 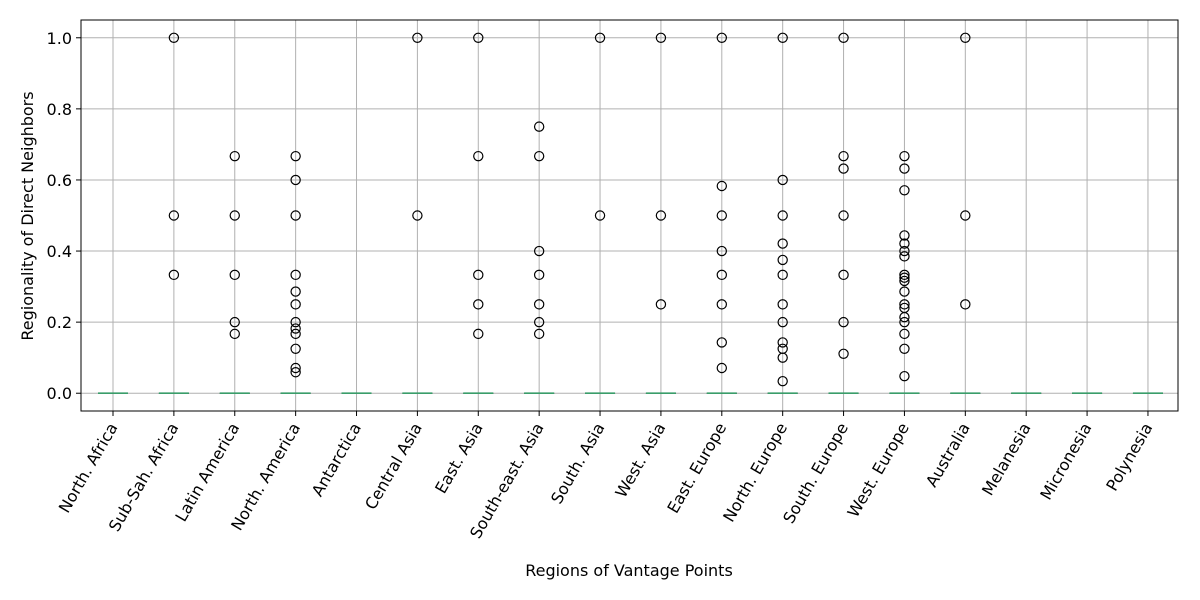 What do you see at coordinates (59, 180) in the screenshot?
I see `y-tick-label: 0.6` at bounding box center [59, 180].